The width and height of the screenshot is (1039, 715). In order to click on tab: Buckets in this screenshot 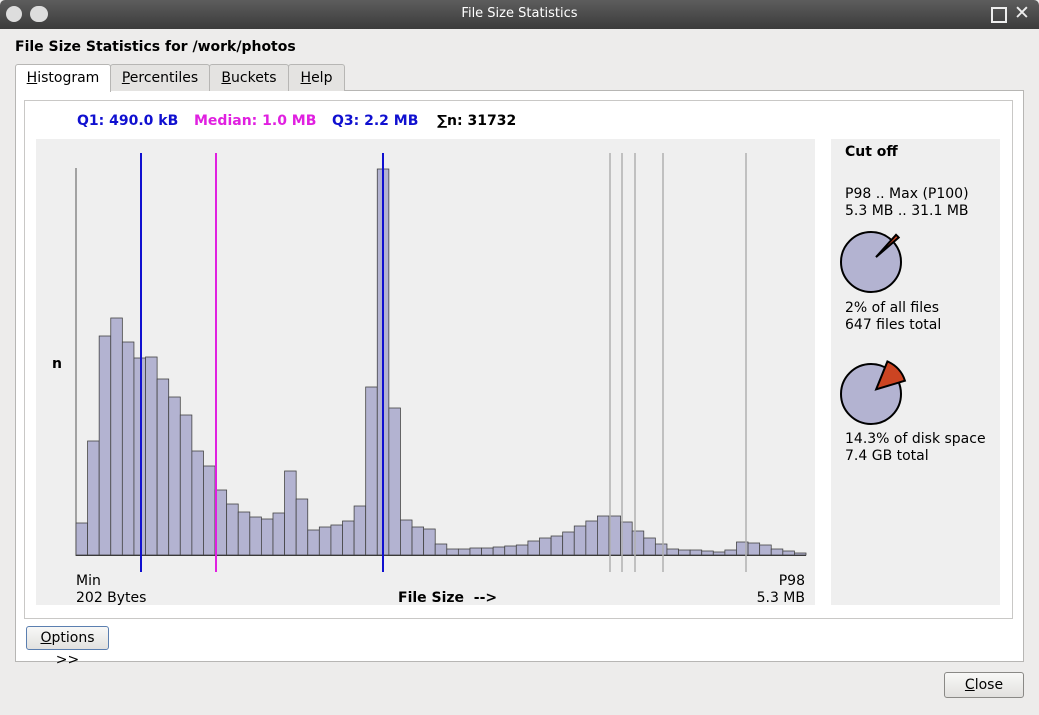, I will do `click(249, 77)`.